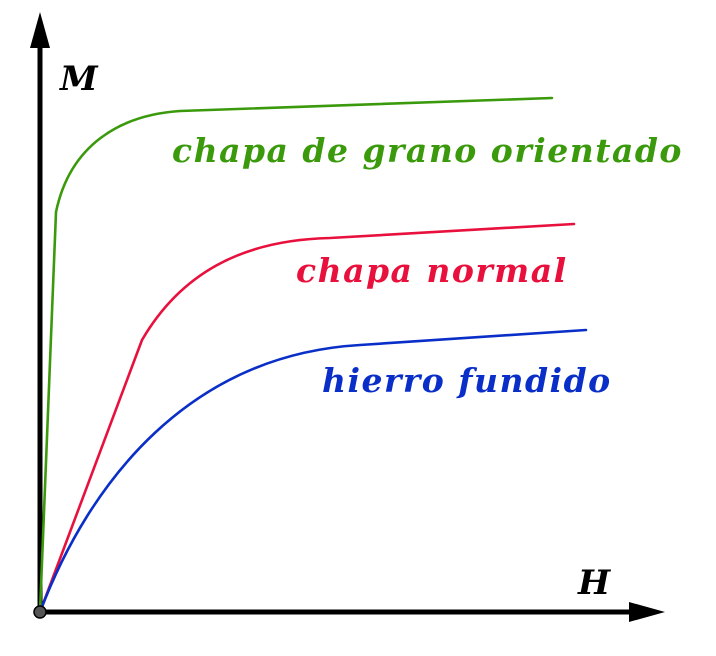 The image size is (716, 656). I want to click on x-axis-arrowhead, so click(647, 612).